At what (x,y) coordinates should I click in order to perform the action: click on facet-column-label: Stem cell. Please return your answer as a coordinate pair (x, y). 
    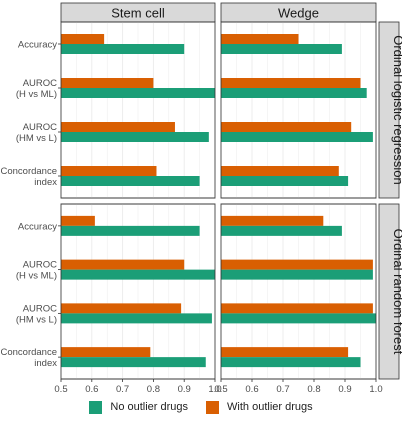
    Looking at the image, I should click on (138, 13).